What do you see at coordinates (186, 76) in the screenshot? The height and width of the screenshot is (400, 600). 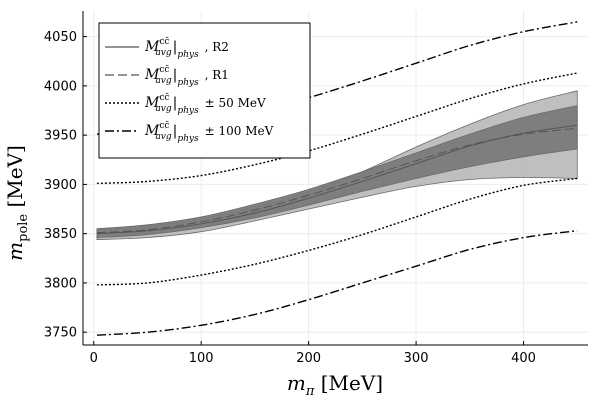 I see `legend-label: Mcc̄ avg|phys, R1` at bounding box center [186, 76].